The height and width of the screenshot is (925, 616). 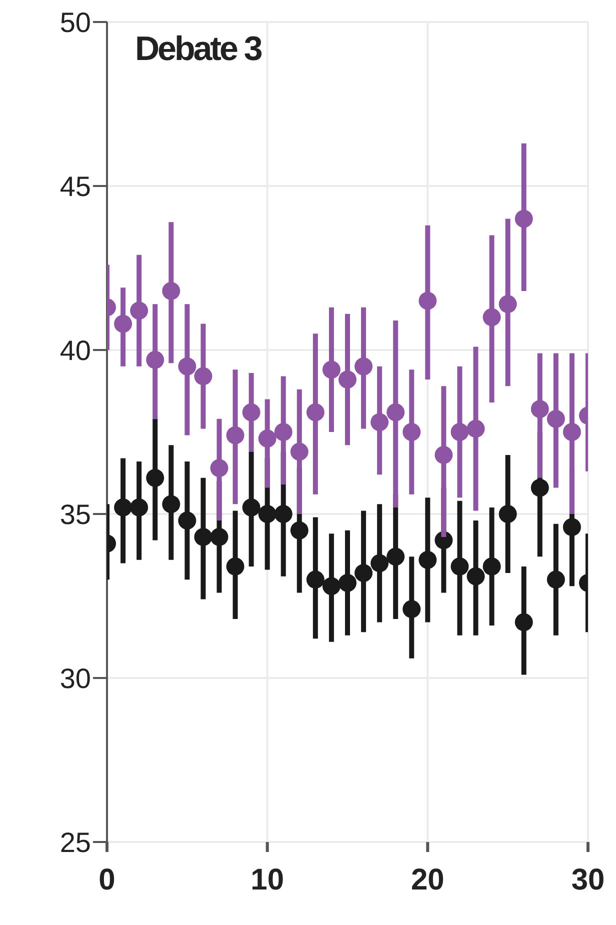 What do you see at coordinates (75, 186) in the screenshot?
I see `y-tick-label: 45` at bounding box center [75, 186].